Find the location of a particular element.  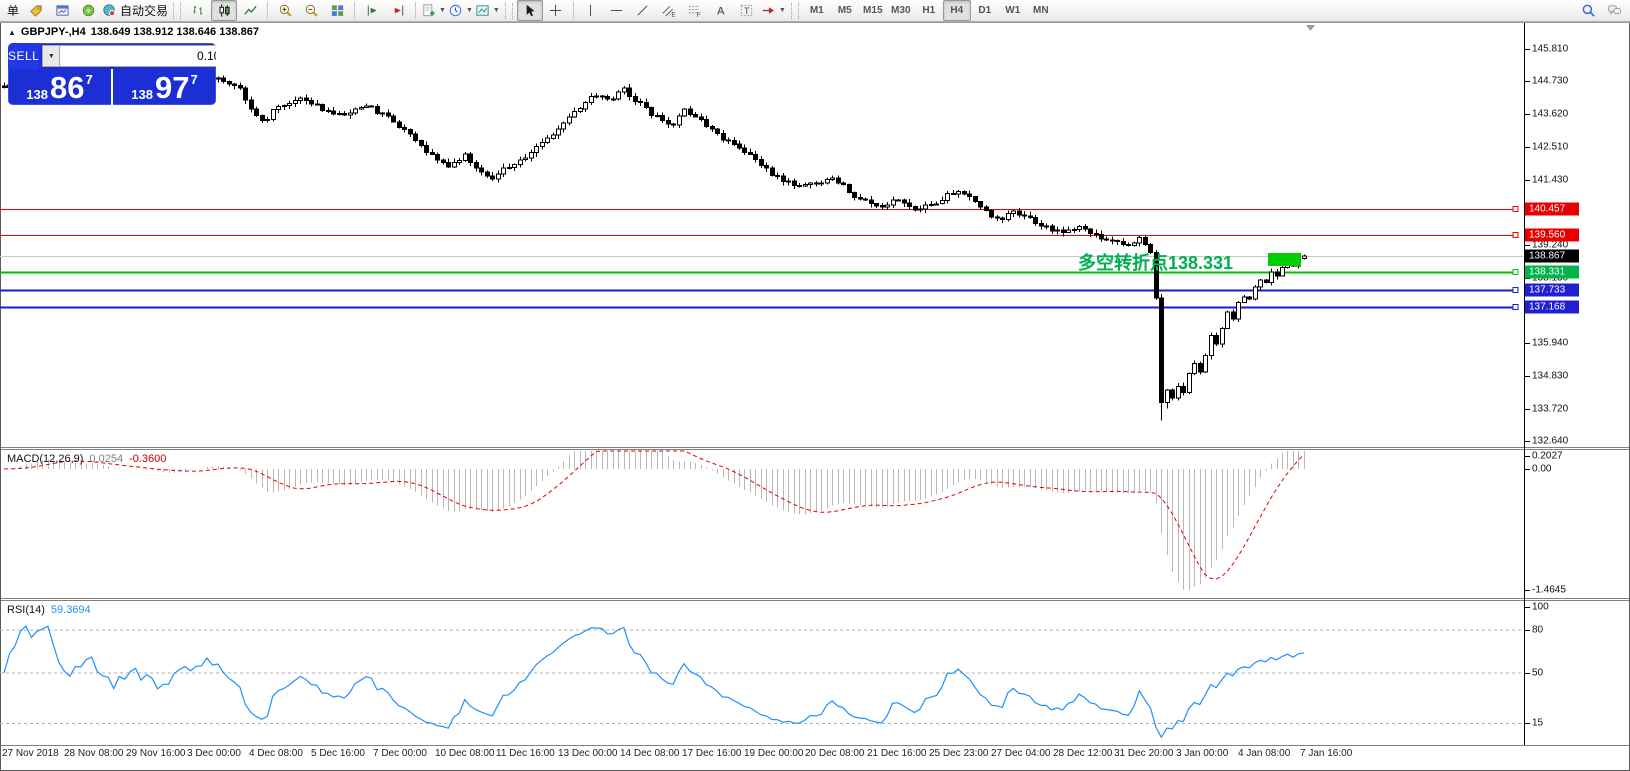

template-icon is located at coordinates (482, 10).